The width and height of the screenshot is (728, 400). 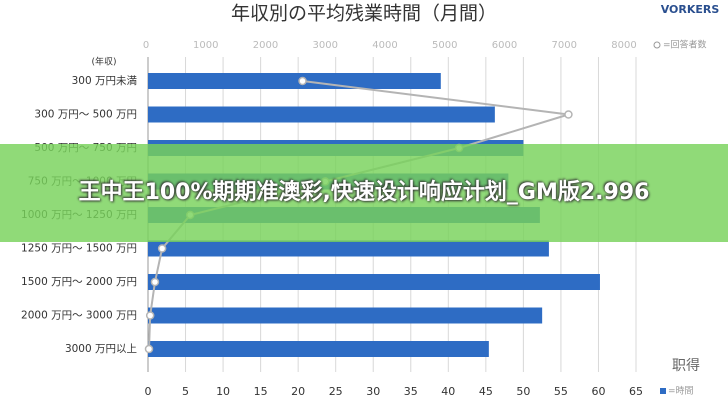 What do you see at coordinates (623, 45) in the screenshot?
I see `x2-tick-label: 8000` at bounding box center [623, 45].